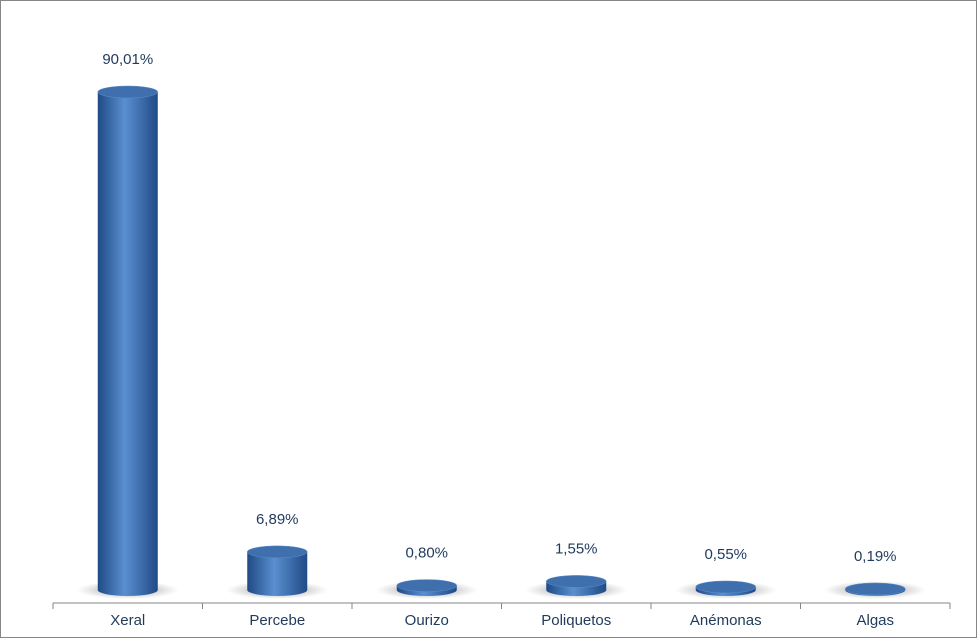 This screenshot has height=638, width=977. Describe the element at coordinates (726, 620) in the screenshot. I see `x-tick-label: Anémonas` at that location.